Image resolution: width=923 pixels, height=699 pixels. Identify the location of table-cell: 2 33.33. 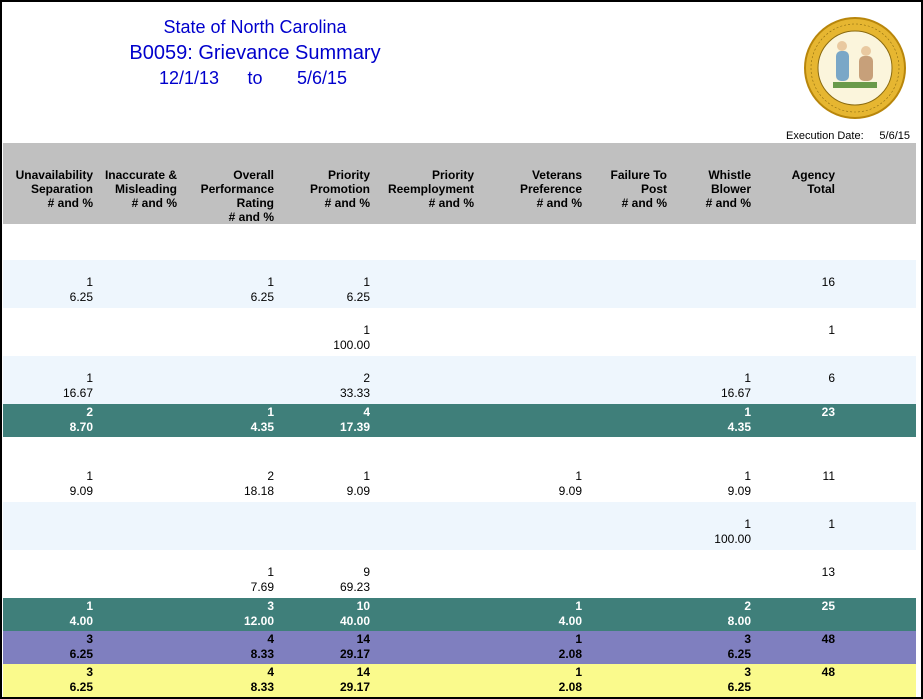
(310, 386).